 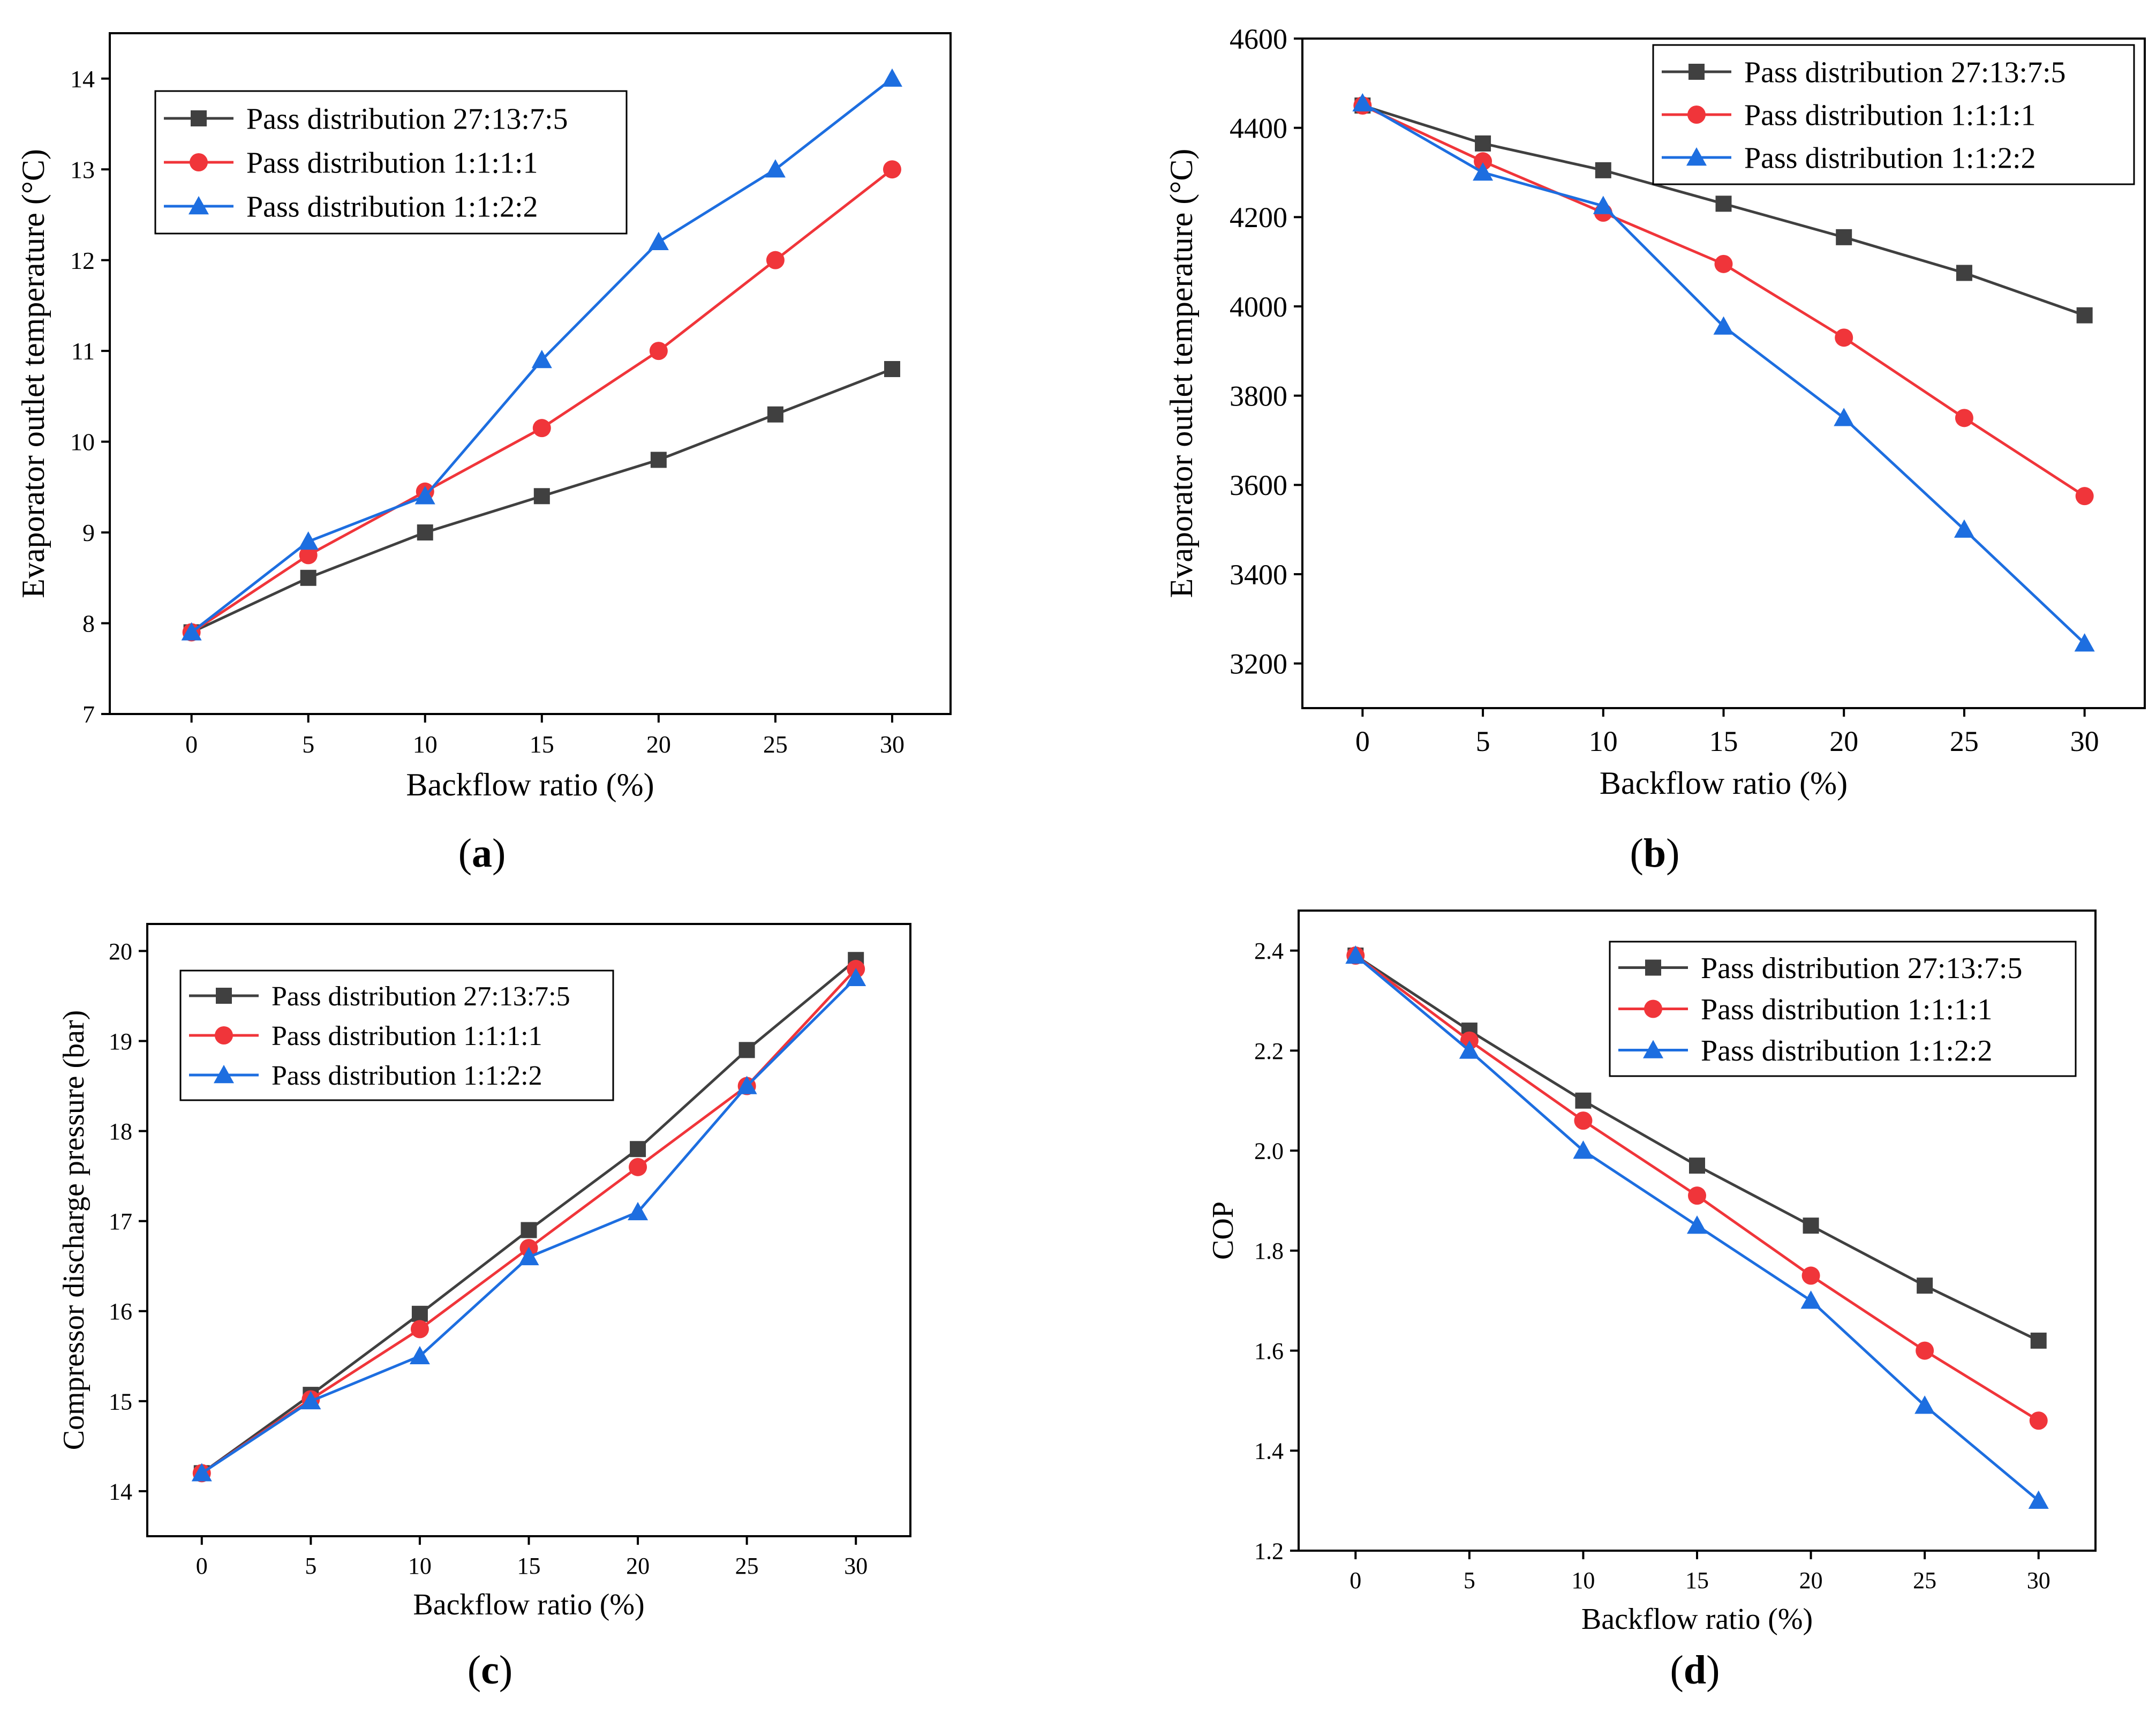 I want to click on y-tick-label: 15, so click(x=120, y=1401).